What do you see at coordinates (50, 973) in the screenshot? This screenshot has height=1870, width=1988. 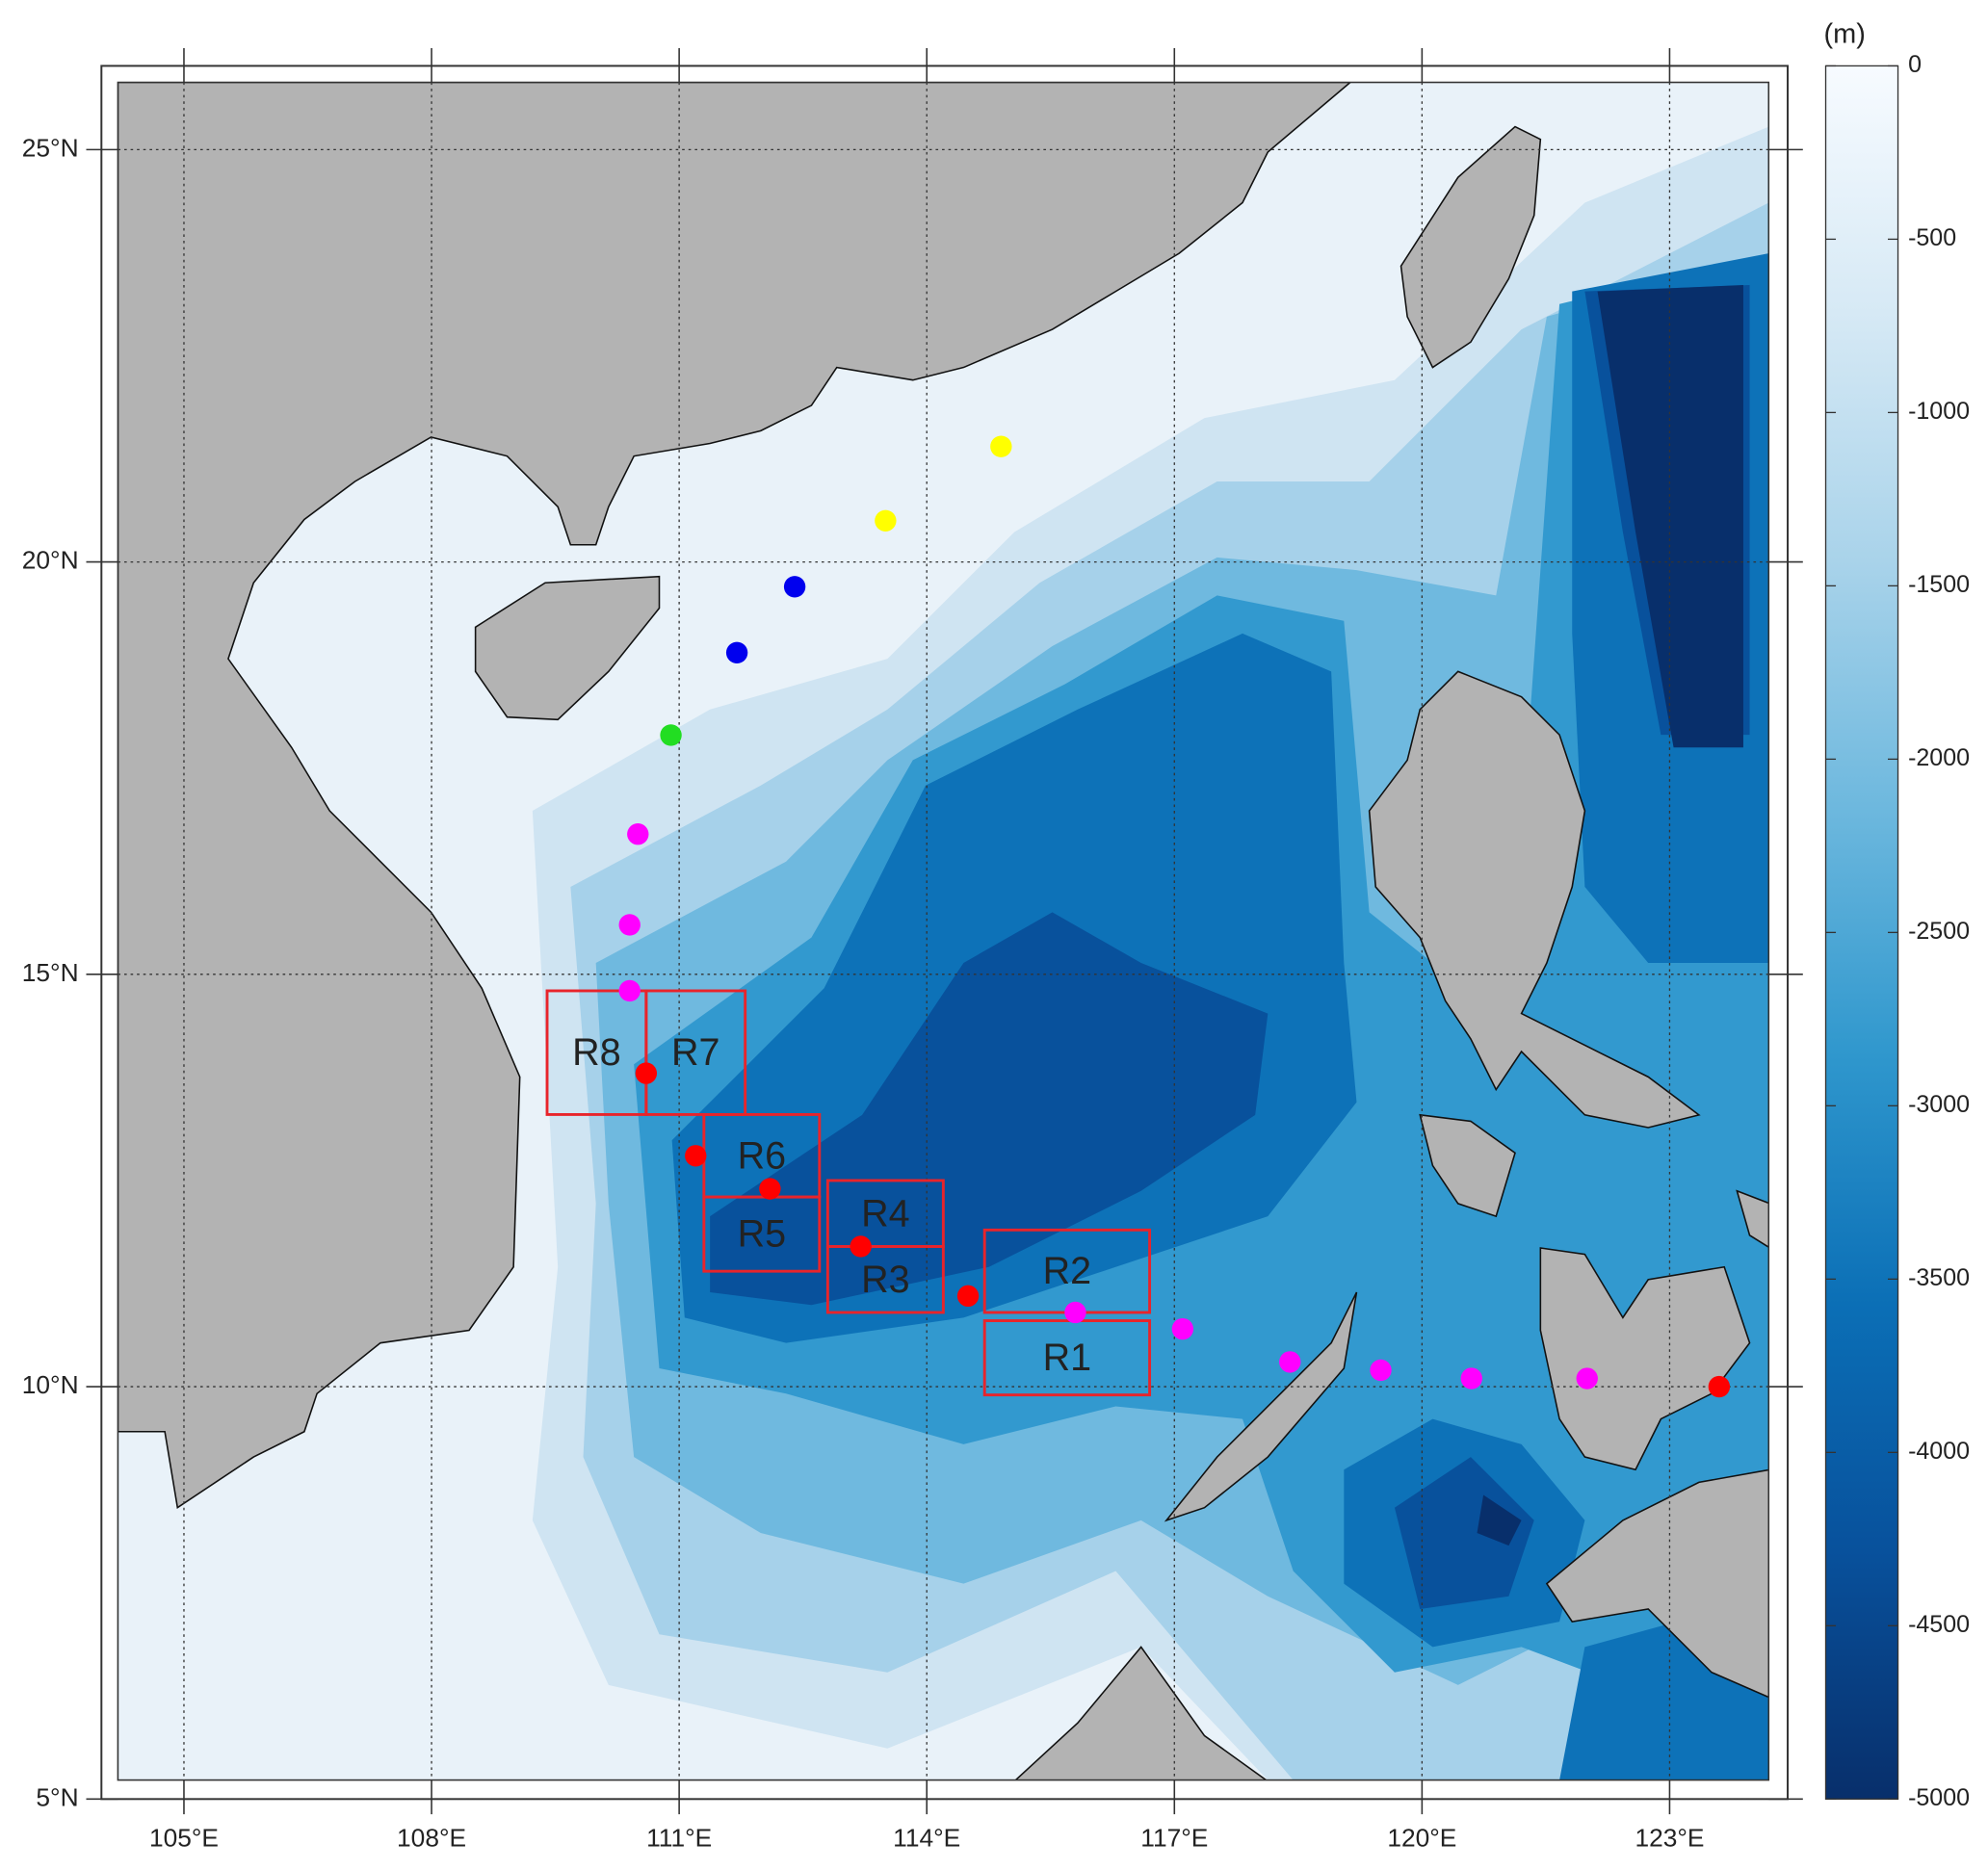 I see `y-tick-label: 15°N` at bounding box center [50, 973].